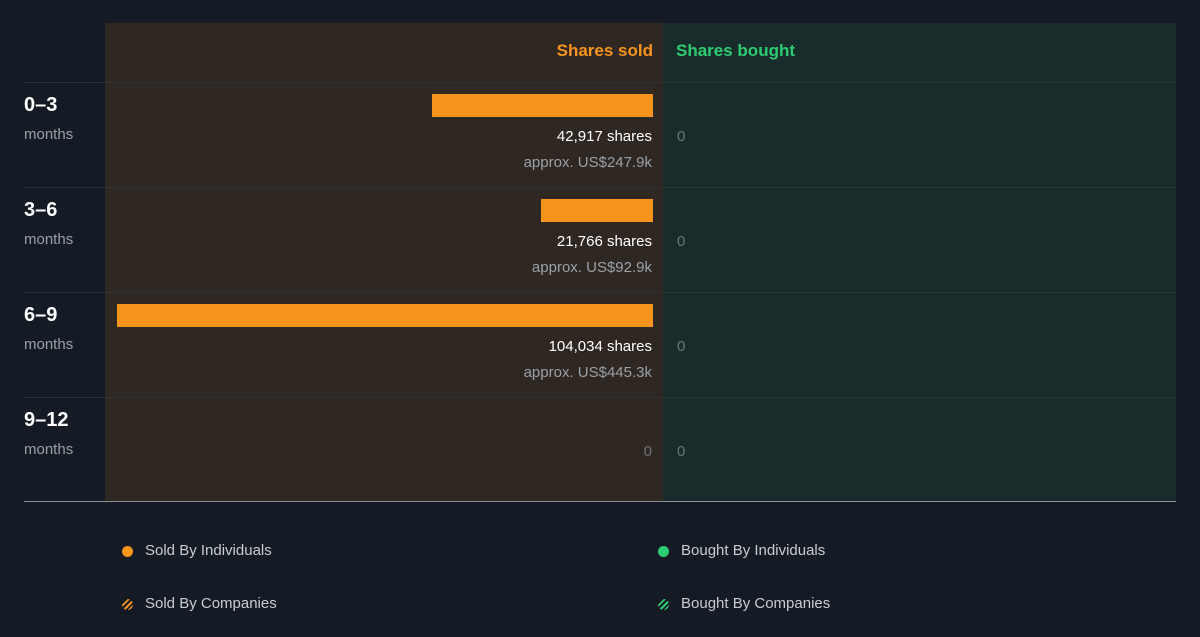 This screenshot has height=637, width=1200. What do you see at coordinates (46, 420) in the screenshot?
I see `period-label: 9–12` at bounding box center [46, 420].